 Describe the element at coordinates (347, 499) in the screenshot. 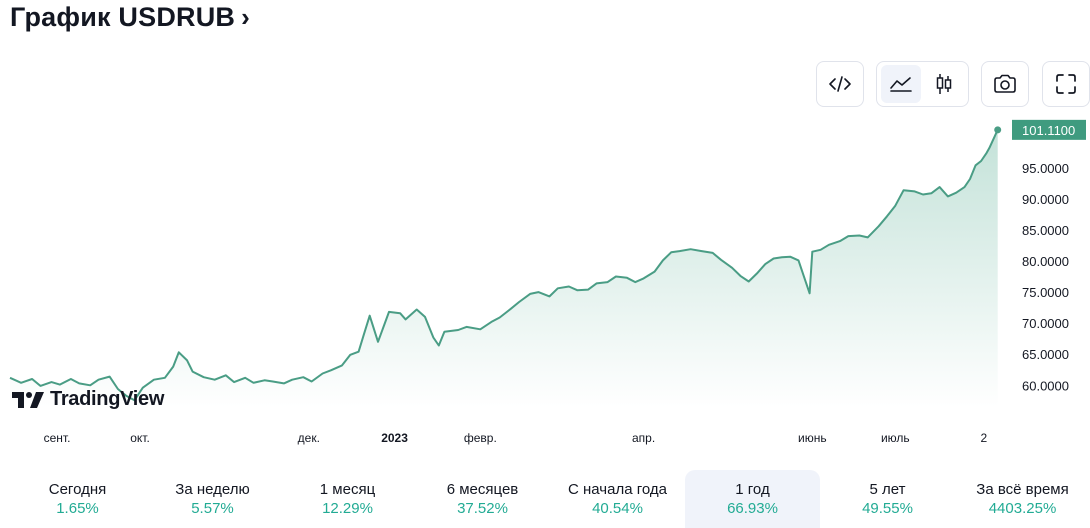

I see `period-1-month: 1 месяц 12.29%` at that location.